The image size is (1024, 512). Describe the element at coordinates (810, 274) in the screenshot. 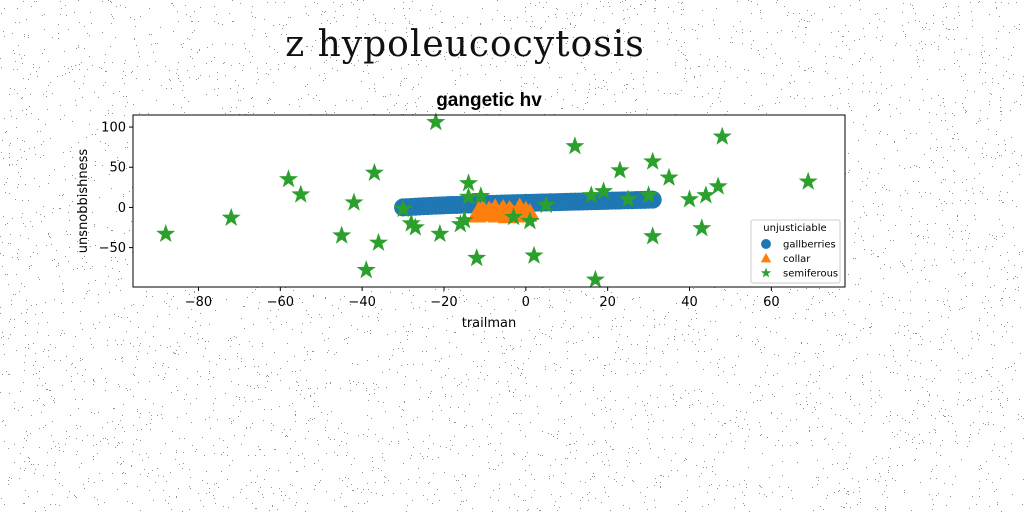

I see `legend-label-semiferous: semiferous` at that location.